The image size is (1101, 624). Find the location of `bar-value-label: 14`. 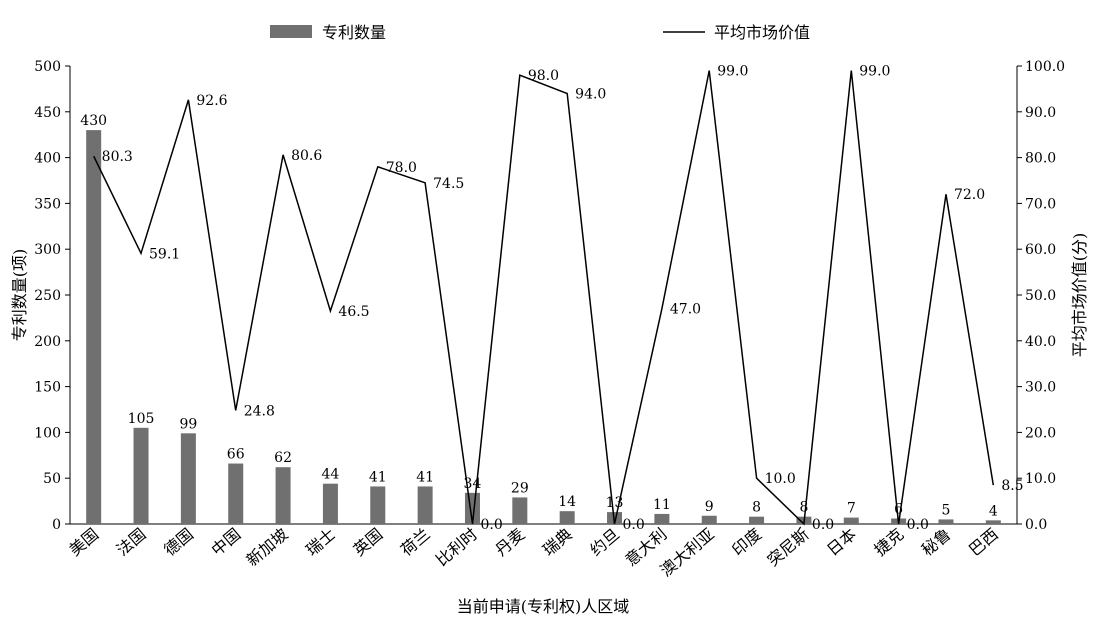

bar-value-label: 14 is located at coordinates (567, 502).